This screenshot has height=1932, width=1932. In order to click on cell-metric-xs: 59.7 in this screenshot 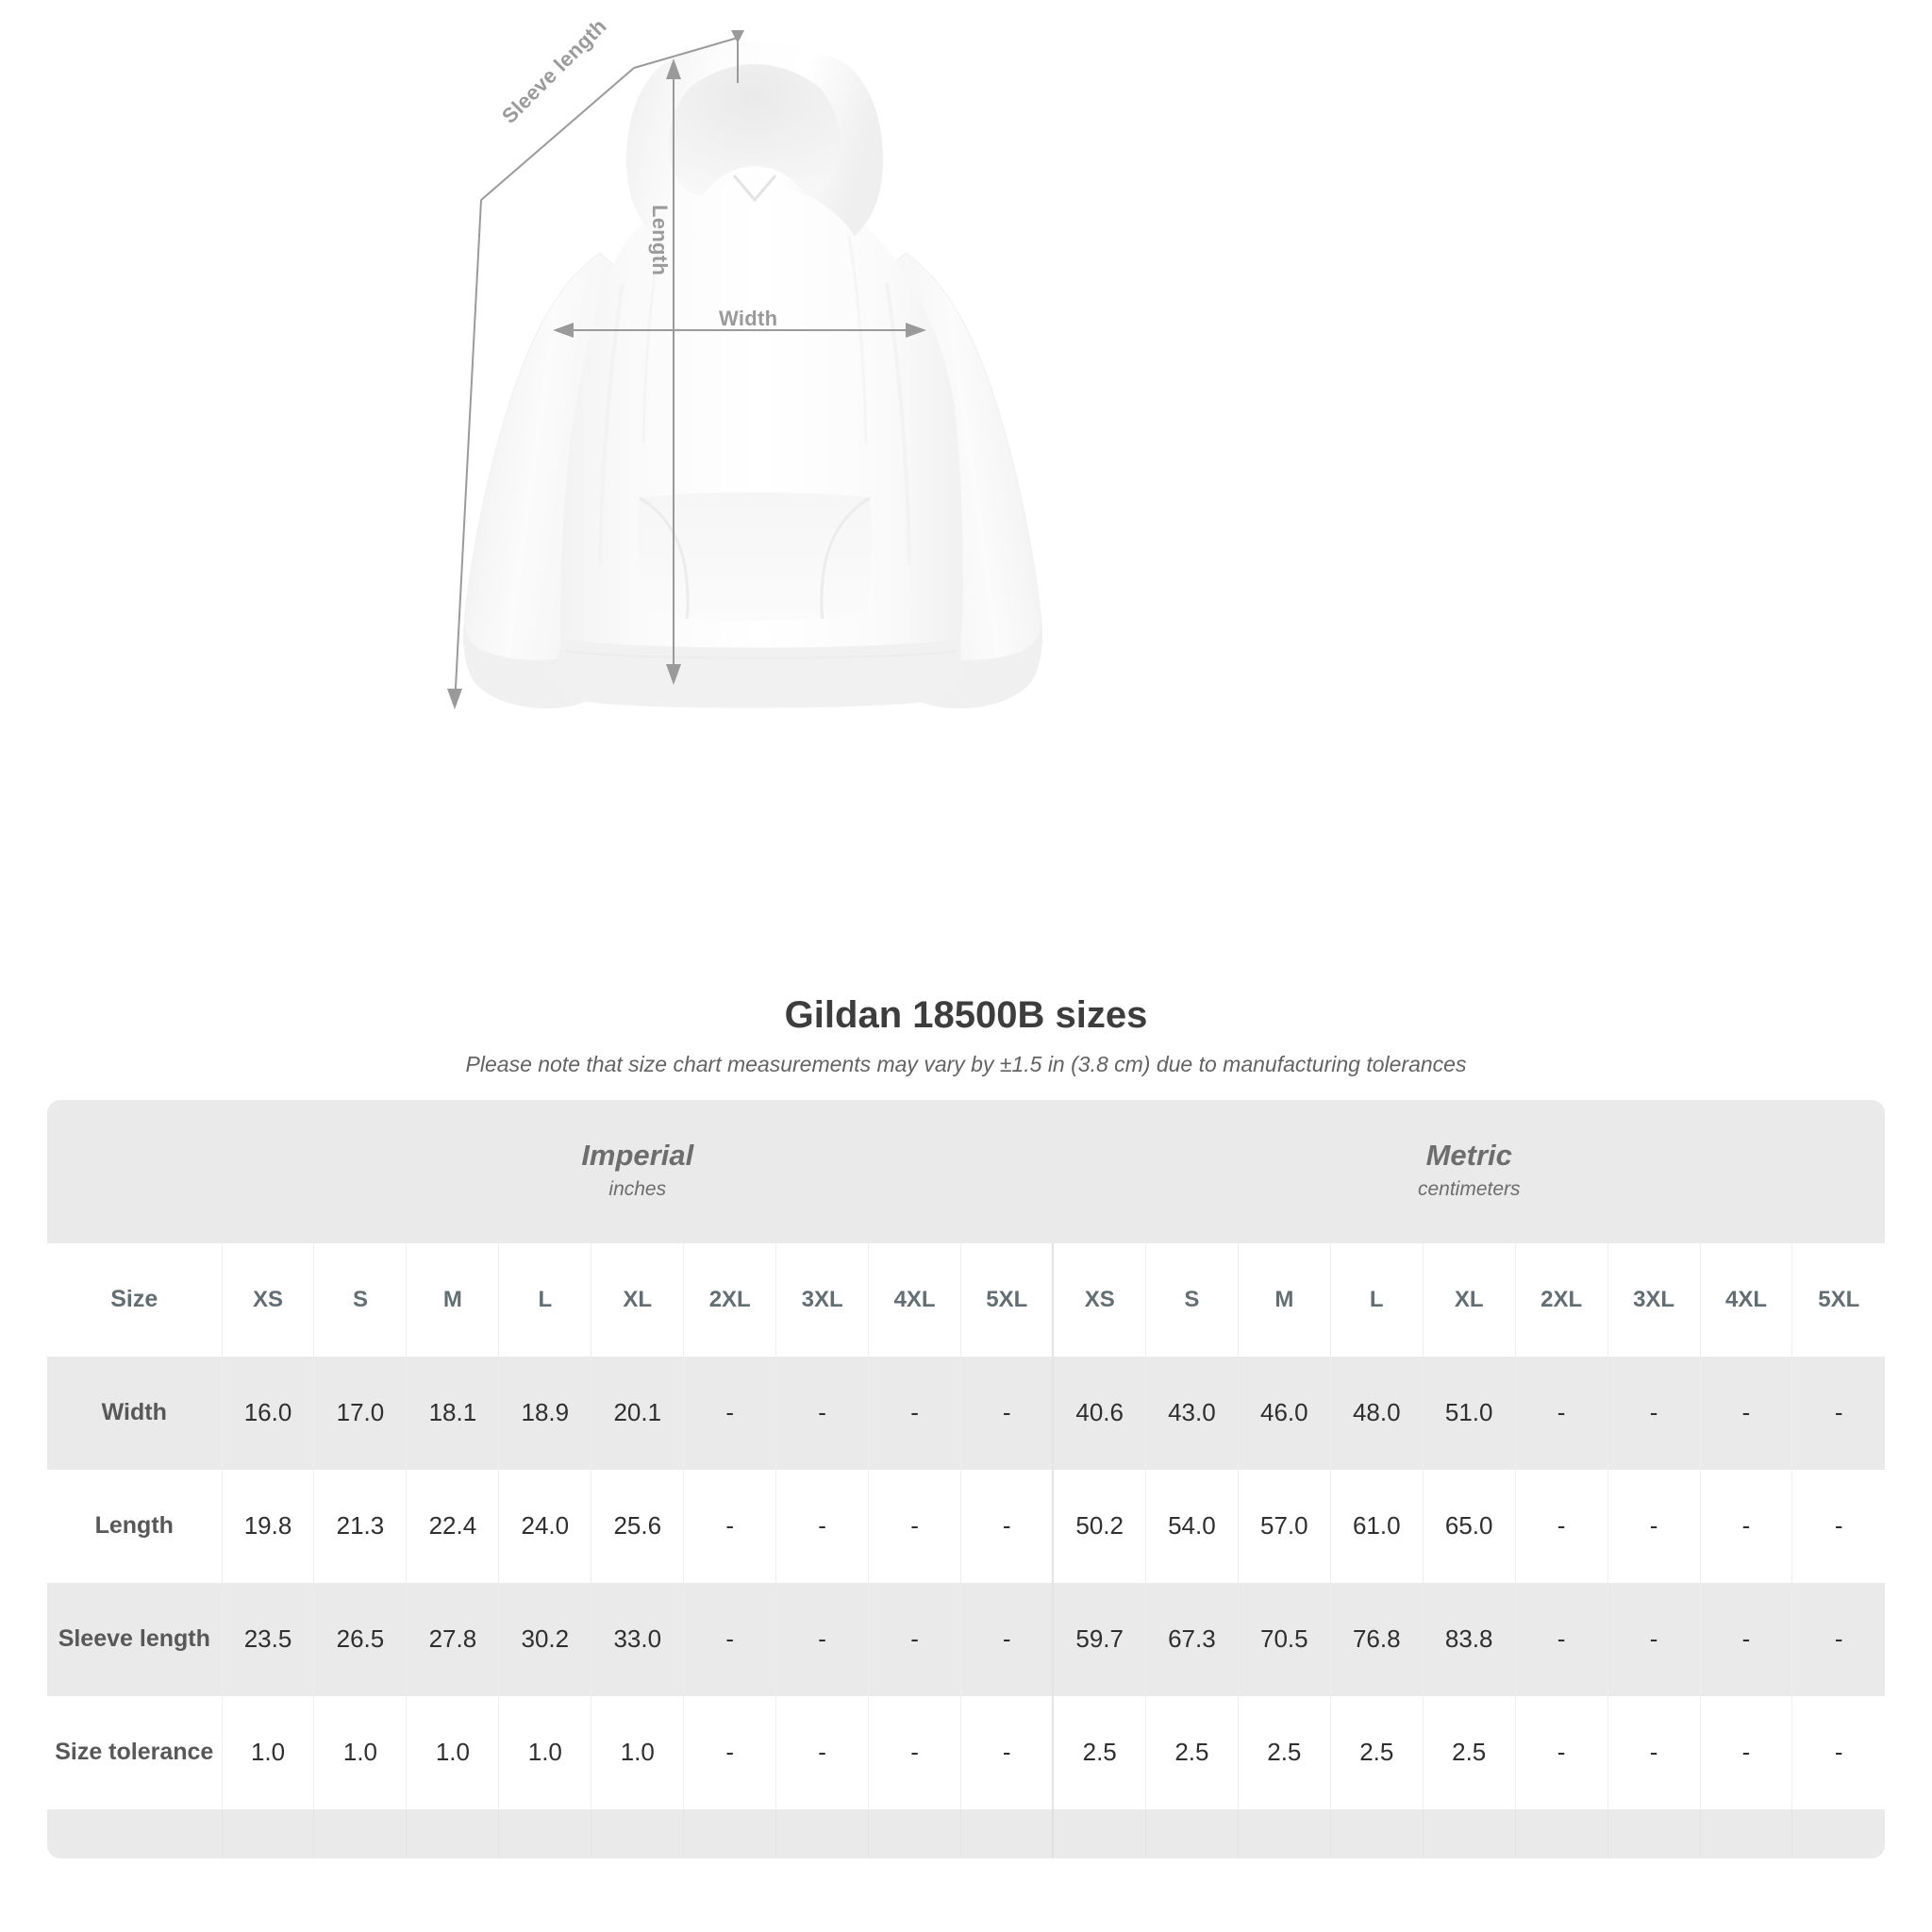, I will do `click(1099, 1639)`.